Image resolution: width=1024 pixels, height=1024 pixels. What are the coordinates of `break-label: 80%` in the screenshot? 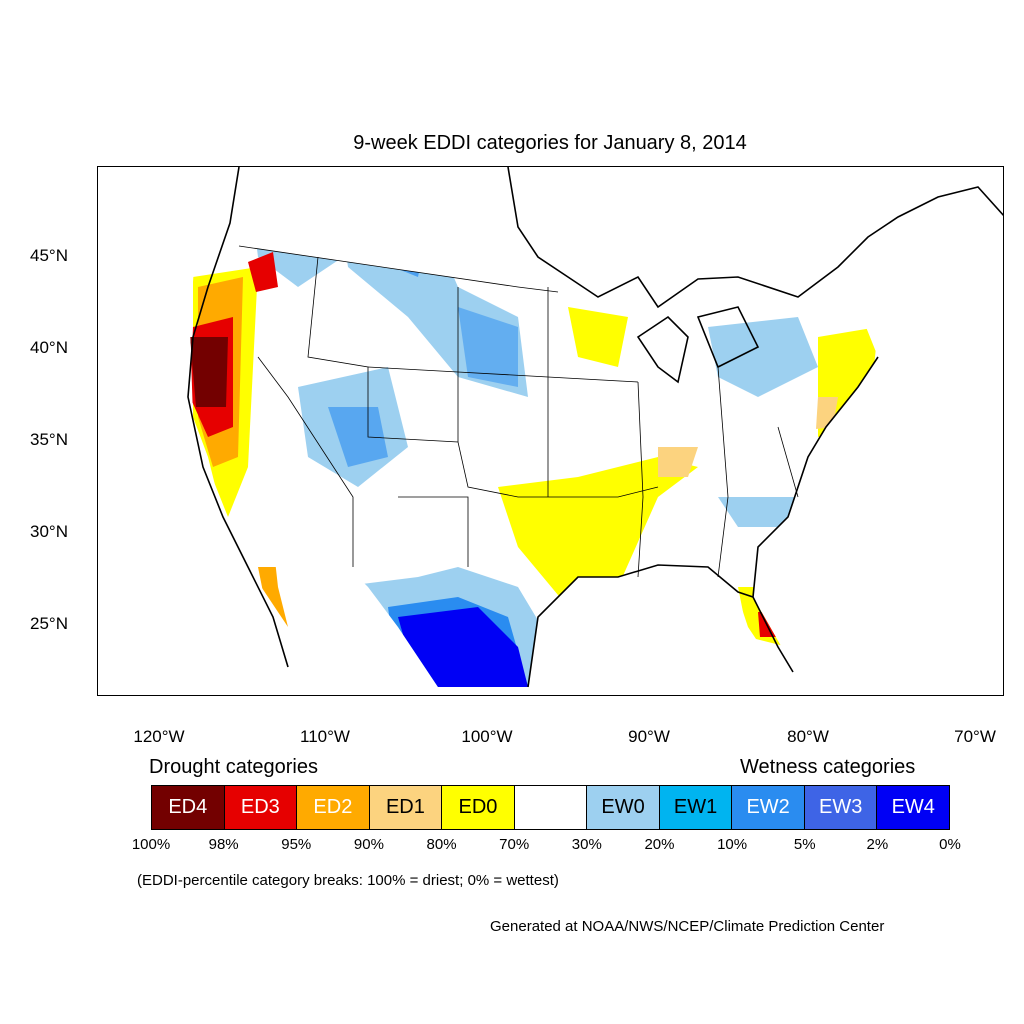 It's located at (441, 844).